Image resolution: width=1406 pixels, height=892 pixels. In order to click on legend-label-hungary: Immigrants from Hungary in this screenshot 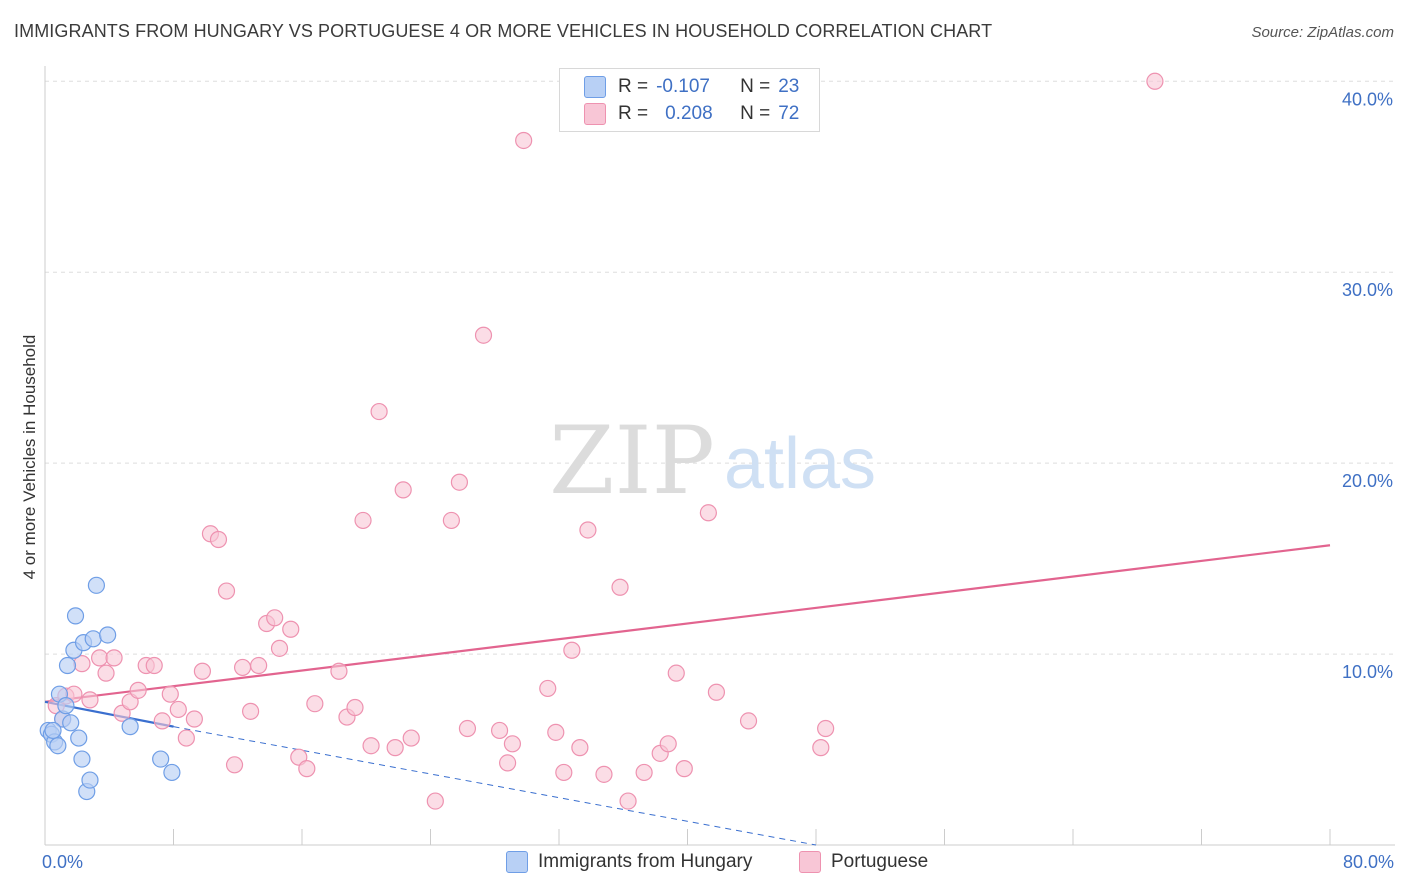, I will do `click(645, 861)`.